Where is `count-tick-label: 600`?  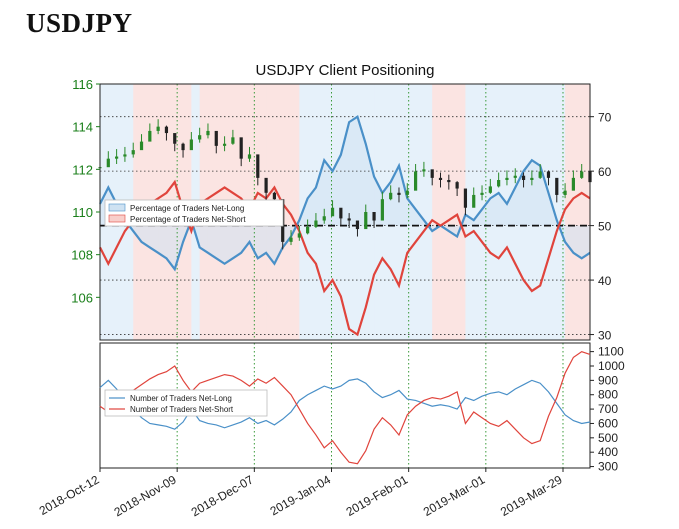
count-tick-label: 600 is located at coordinates (608, 423).